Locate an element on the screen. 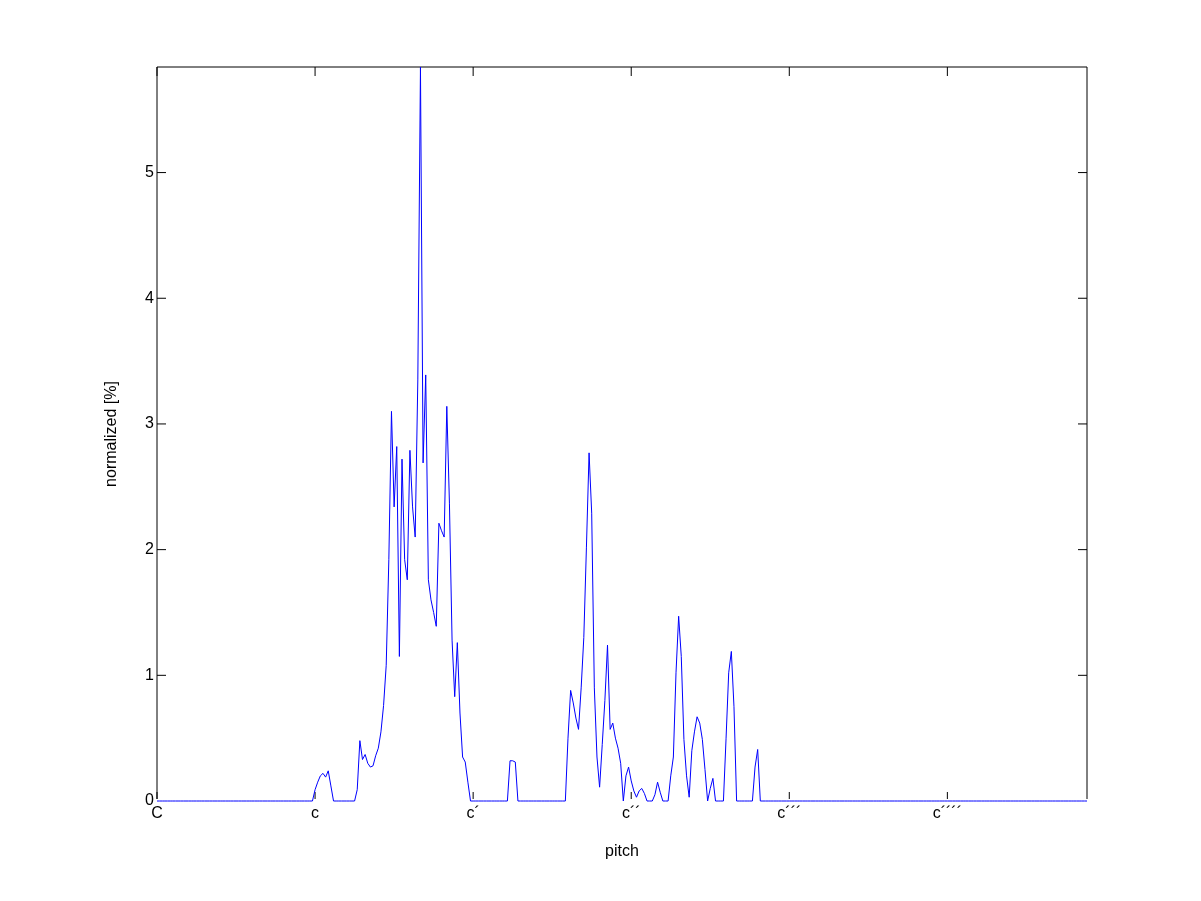 The width and height of the screenshot is (1201, 901). x-tick-label: c´ is located at coordinates (473, 813).